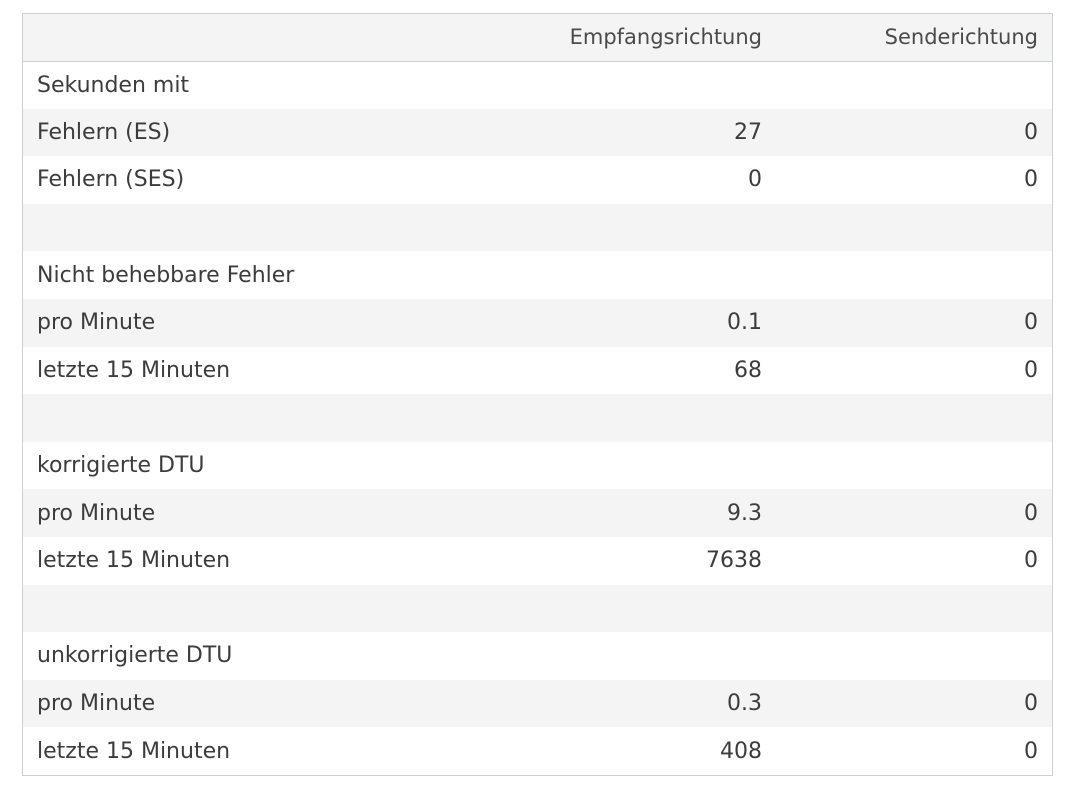 The width and height of the screenshot is (1075, 791). What do you see at coordinates (104, 132) in the screenshot?
I see `row-label: Fehlern (ES)` at bounding box center [104, 132].